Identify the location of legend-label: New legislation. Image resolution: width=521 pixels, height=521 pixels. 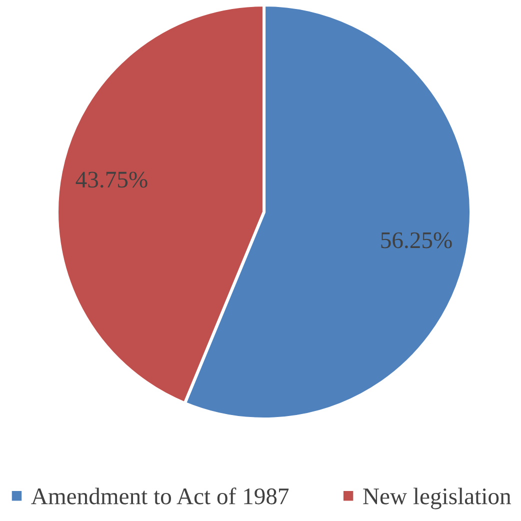
(437, 499).